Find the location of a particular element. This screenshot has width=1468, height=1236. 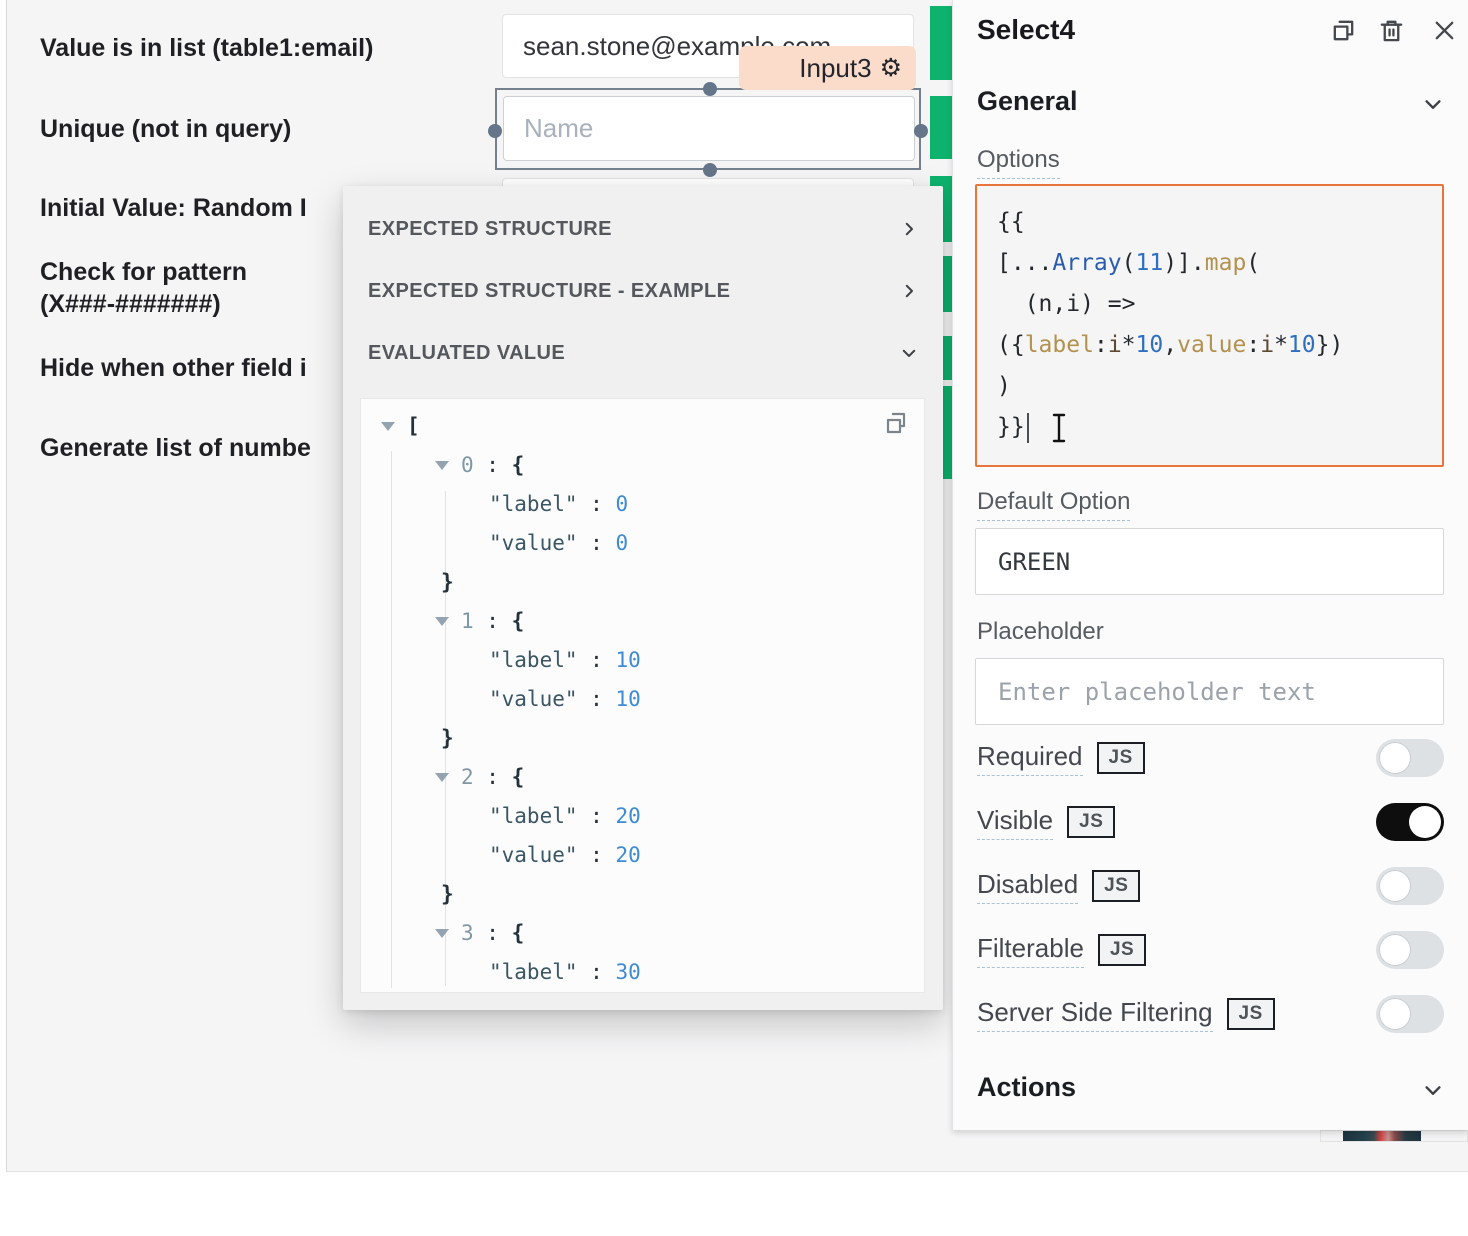

component-selection-box is located at coordinates (708, 129).